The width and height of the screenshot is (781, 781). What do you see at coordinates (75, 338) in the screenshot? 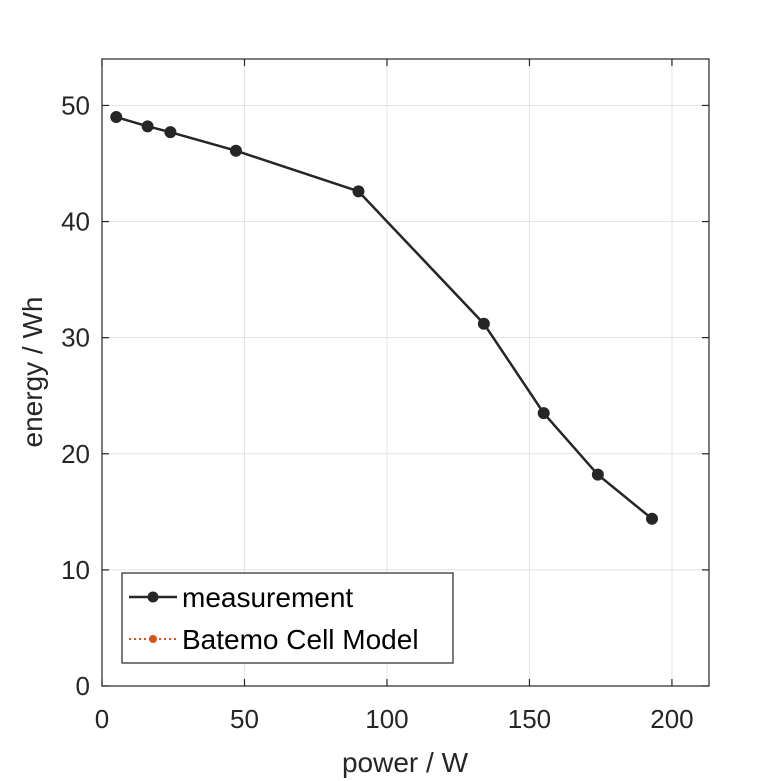
I see `y-tick-label: 30` at bounding box center [75, 338].